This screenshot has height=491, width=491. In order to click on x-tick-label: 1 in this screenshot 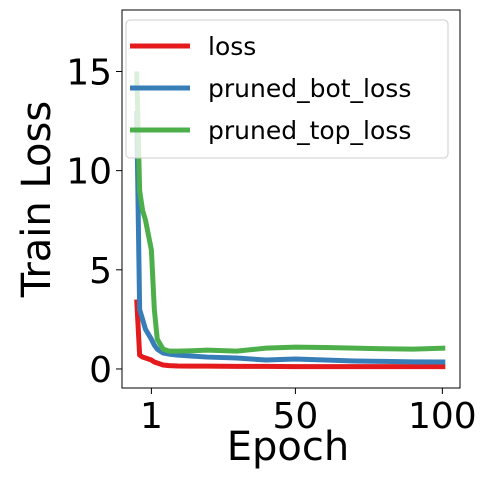, I will do `click(151, 416)`.